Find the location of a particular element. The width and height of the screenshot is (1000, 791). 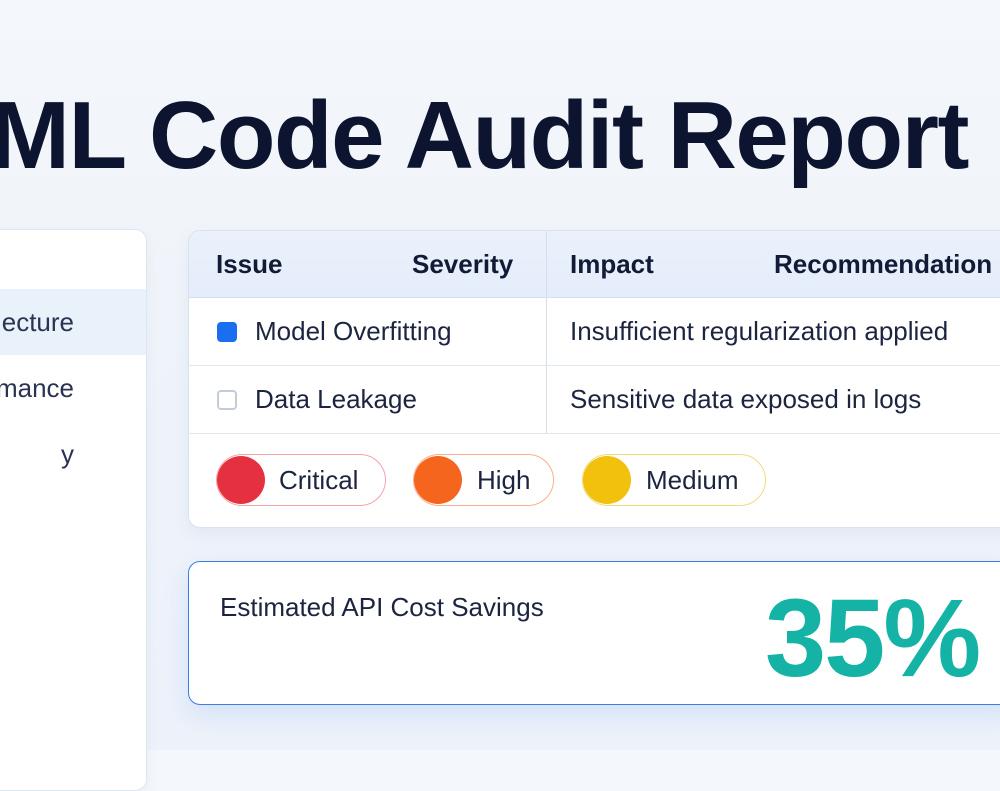

row-checkbox-checked is located at coordinates (227, 332).